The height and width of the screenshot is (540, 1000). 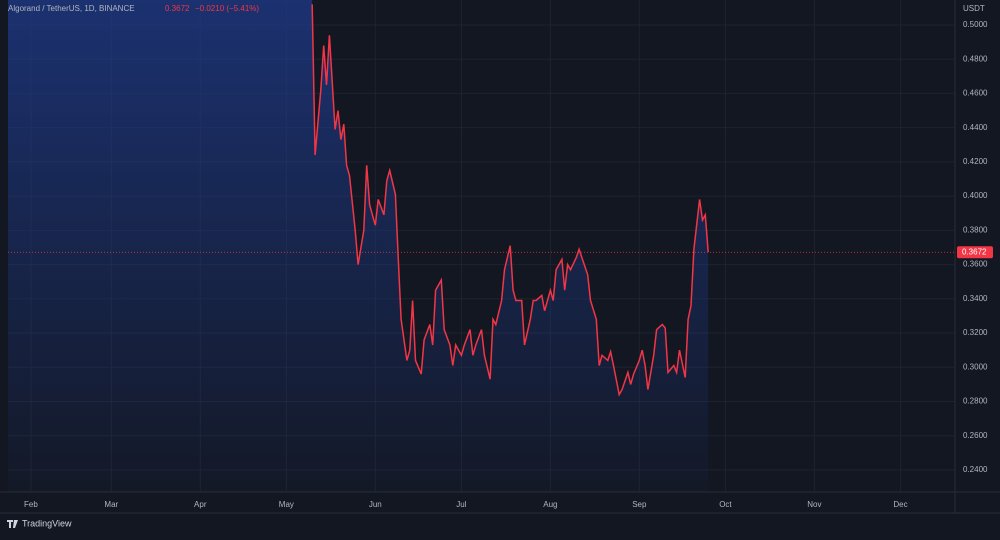 What do you see at coordinates (975, 264) in the screenshot?
I see `y-tick-label: 0.3600` at bounding box center [975, 264].